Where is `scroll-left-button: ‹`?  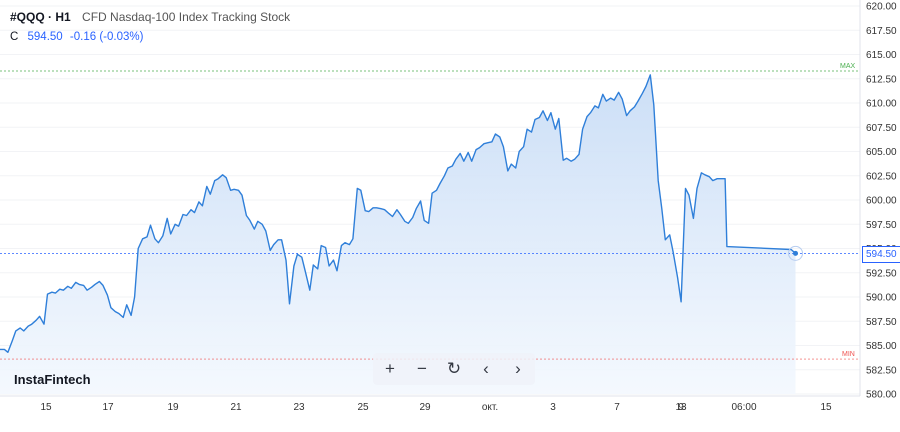 scroll-left-button: ‹ is located at coordinates (486, 369).